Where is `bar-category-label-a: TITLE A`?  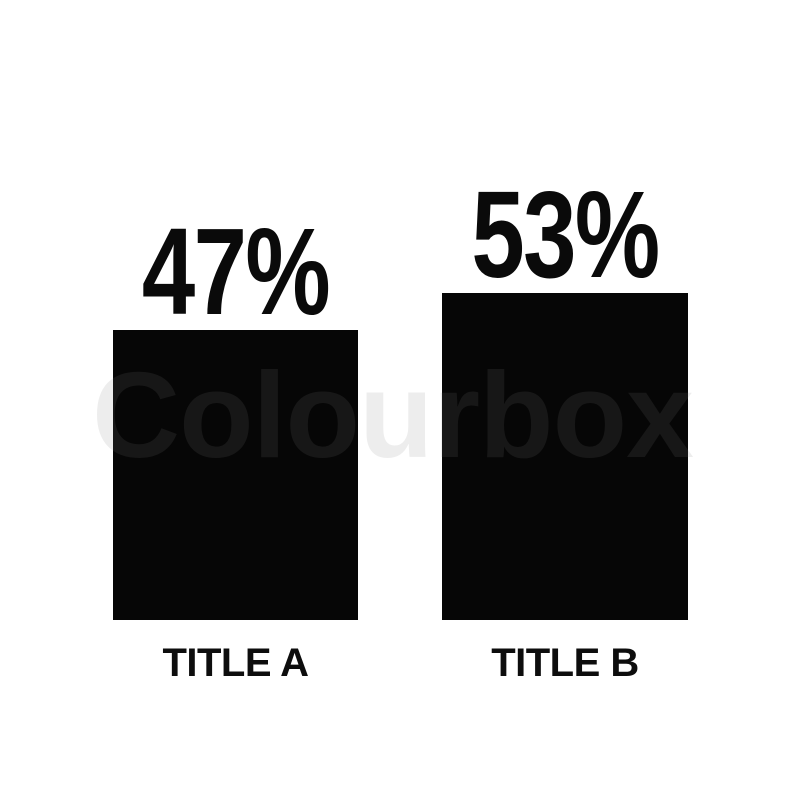
bar-category-label-a: TITLE A is located at coordinates (235, 663).